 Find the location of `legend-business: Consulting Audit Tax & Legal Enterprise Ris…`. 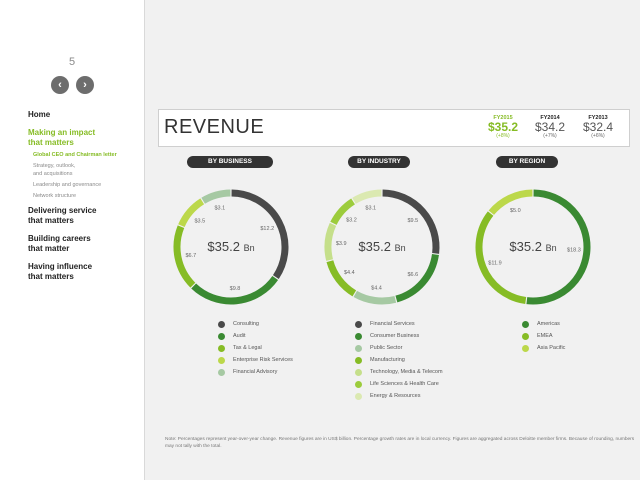

legend-business: Consulting Audit Tax & Legal Enterprise Ris… is located at coordinates (255, 348).